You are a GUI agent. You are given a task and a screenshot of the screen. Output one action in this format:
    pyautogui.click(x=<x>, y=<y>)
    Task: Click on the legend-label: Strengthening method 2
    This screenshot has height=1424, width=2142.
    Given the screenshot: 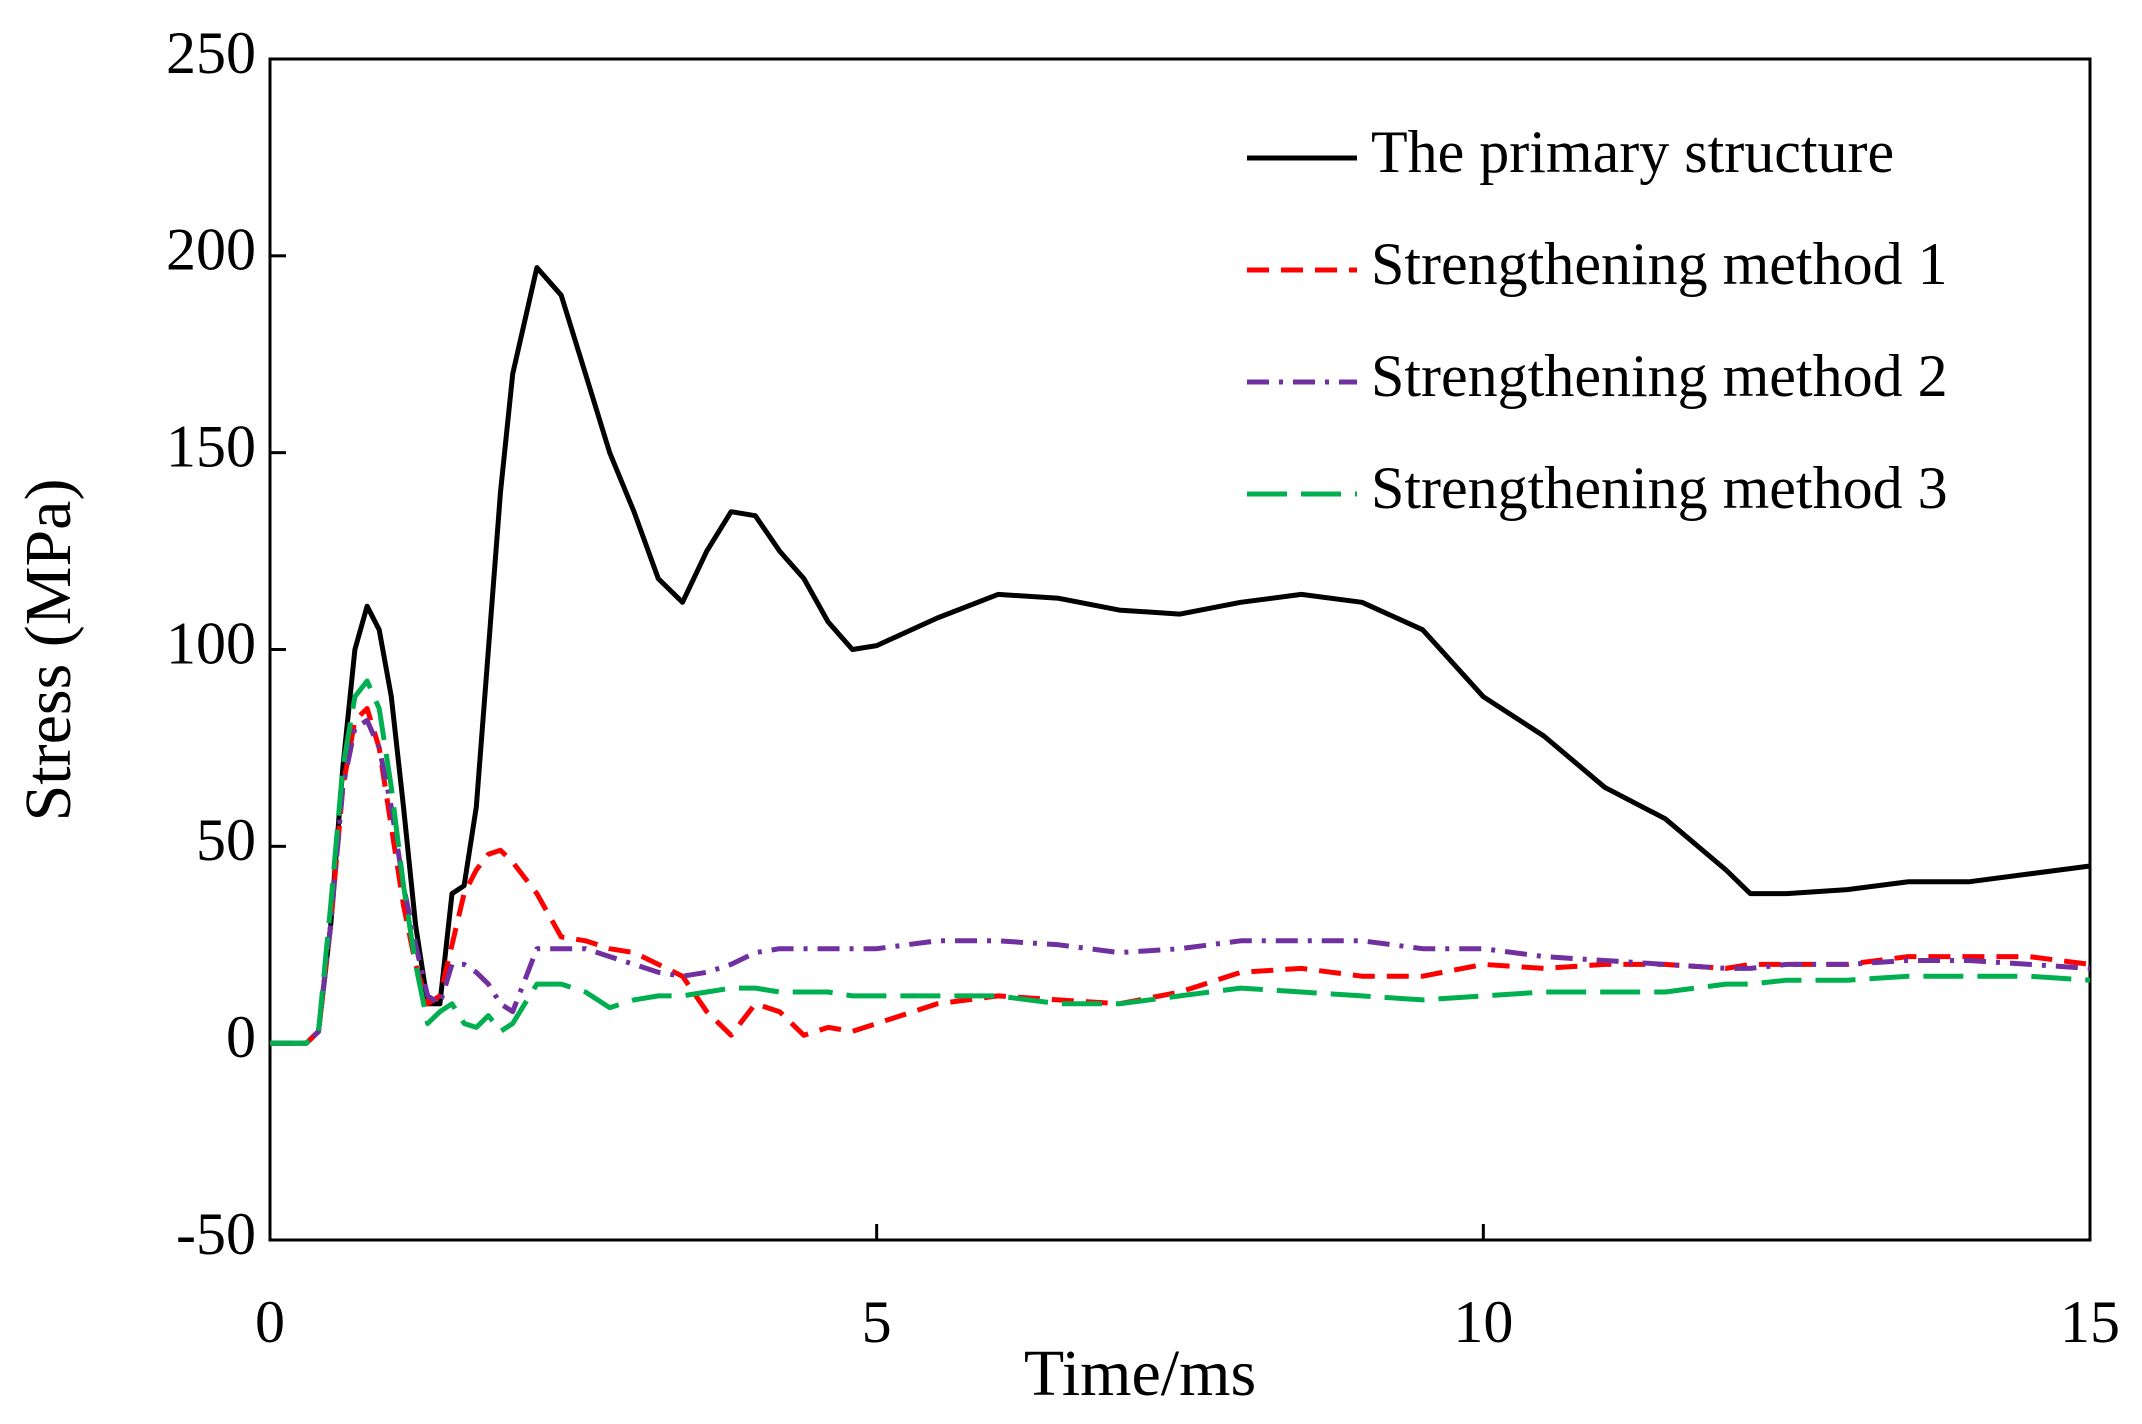 What is the action you would take?
    pyautogui.click(x=1659, y=376)
    